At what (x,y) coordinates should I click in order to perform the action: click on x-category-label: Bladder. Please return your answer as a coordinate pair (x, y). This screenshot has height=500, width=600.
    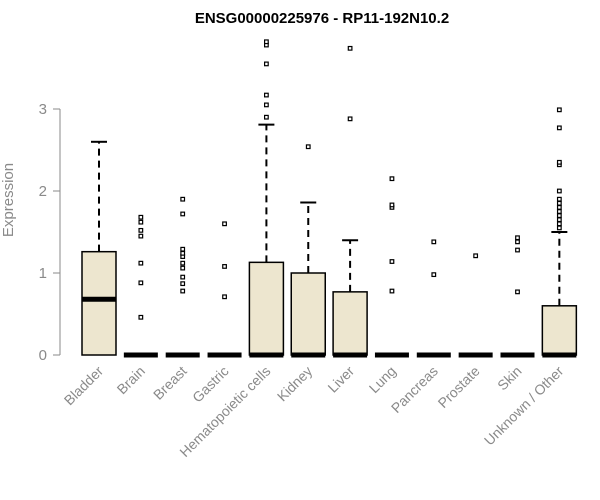
    Looking at the image, I should click on (84, 386).